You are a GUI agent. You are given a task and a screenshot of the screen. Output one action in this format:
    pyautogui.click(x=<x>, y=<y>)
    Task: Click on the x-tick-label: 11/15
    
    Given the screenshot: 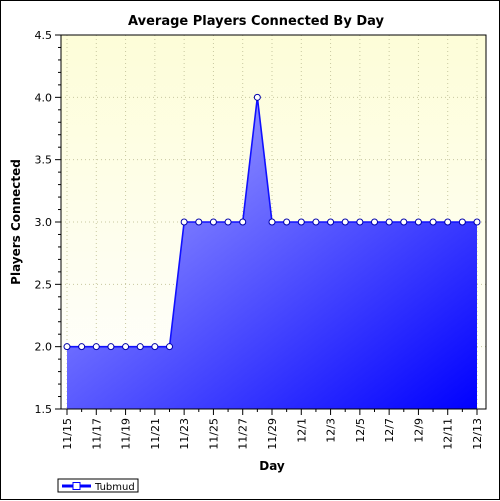 What is the action you would take?
    pyautogui.click(x=67, y=434)
    